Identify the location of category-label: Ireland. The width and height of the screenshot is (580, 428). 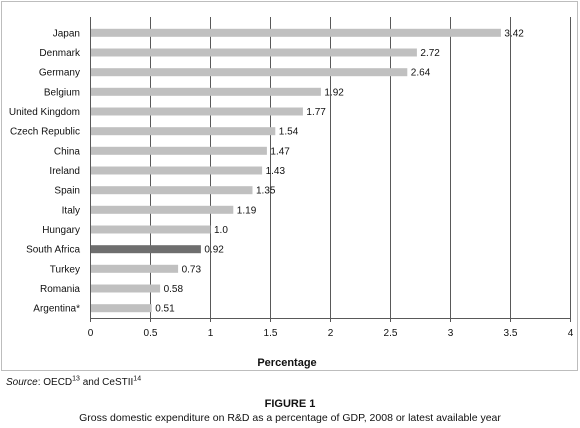
(64, 171).